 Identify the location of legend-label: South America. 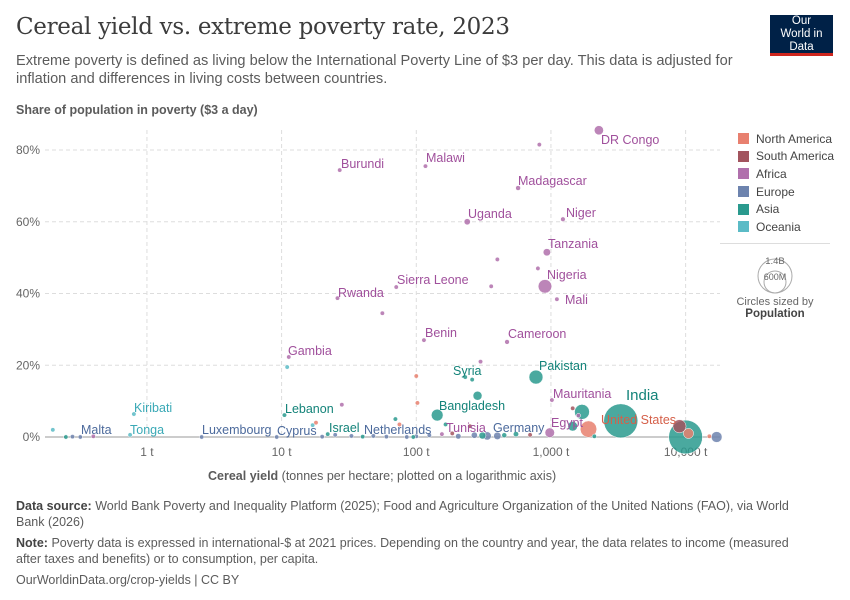
(795, 156).